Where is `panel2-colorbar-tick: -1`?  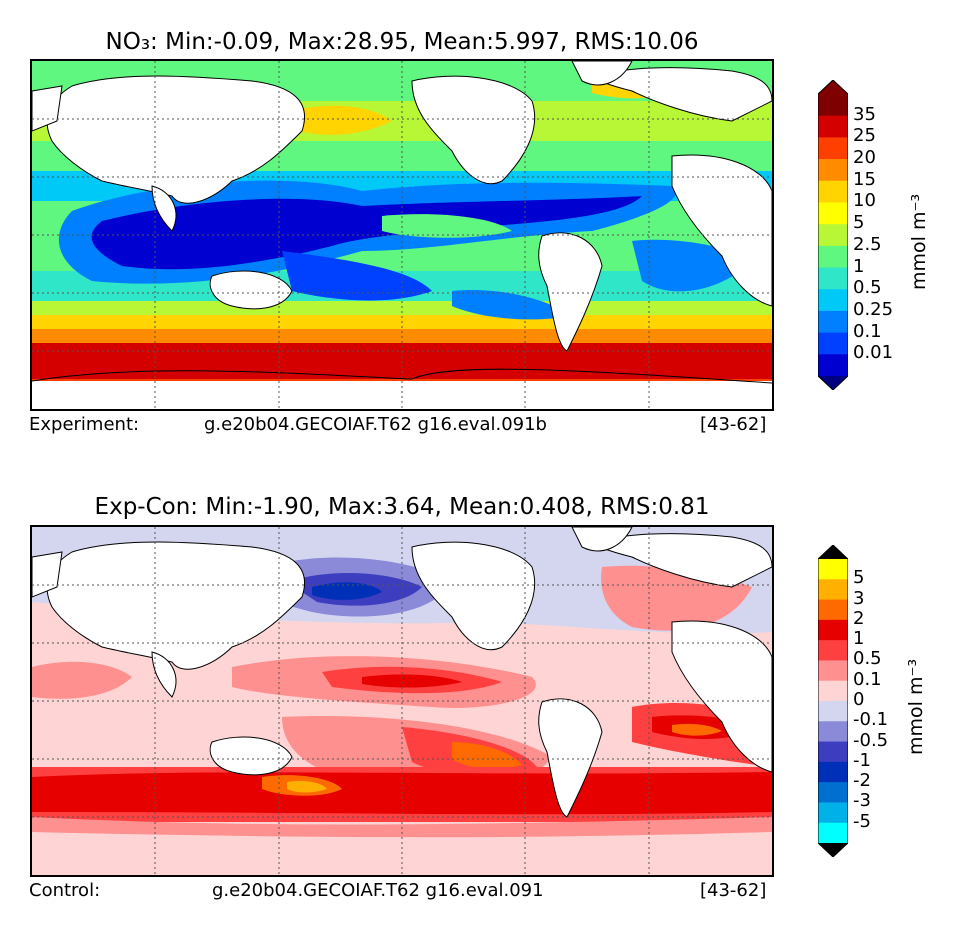 panel2-colorbar-tick: -1 is located at coordinates (862, 760).